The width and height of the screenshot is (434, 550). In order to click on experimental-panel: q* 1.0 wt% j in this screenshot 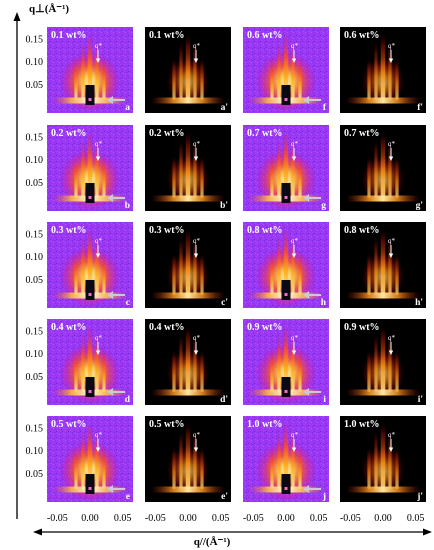, I will do `click(286, 459)`.